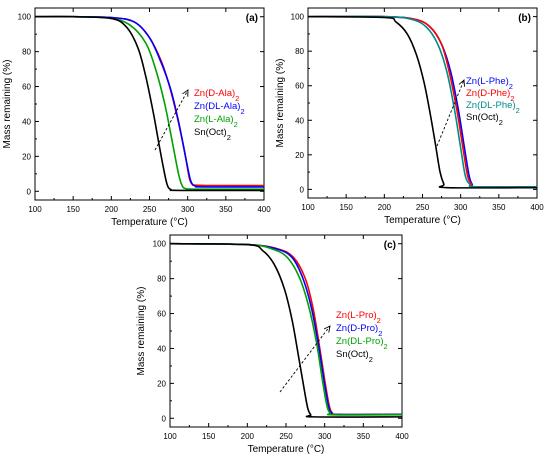 Image resolution: width=550 pixels, height=460 pixels. What do you see at coordinates (358, 317) in the screenshot?
I see `legend-entry-0: Zn(L-Pro)2` at bounding box center [358, 317].